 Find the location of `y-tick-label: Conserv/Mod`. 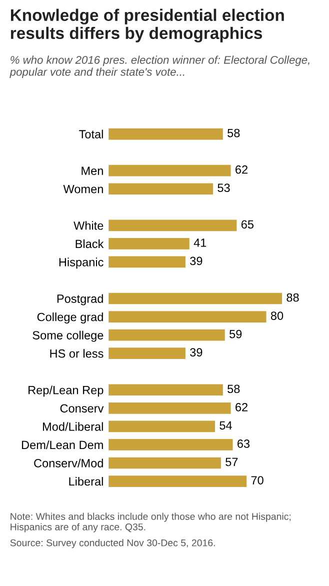

y-tick-label: Conserv/Mod is located at coordinates (68, 463).